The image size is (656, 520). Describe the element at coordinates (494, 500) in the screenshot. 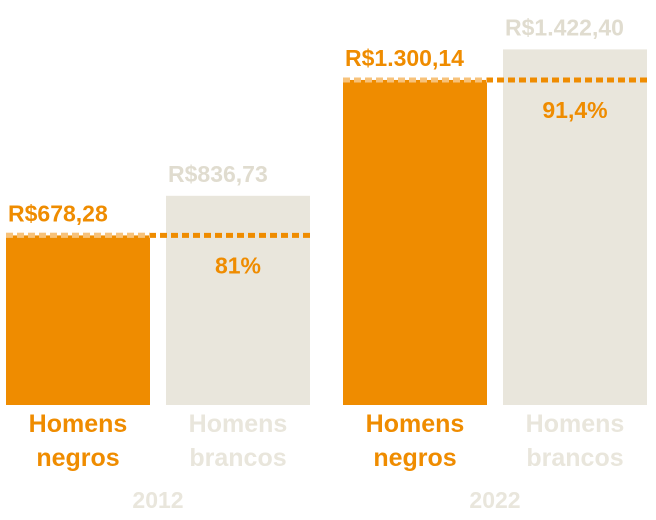

I see `x-tick-label: 2022` at that location.